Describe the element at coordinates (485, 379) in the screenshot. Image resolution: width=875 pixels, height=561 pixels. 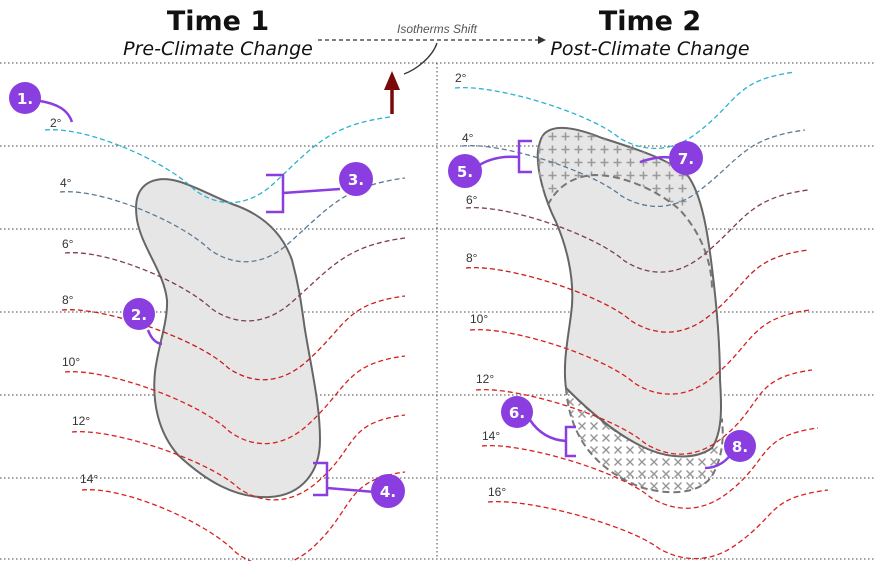
I see `isotherm-label-right-6: 12°` at that location.